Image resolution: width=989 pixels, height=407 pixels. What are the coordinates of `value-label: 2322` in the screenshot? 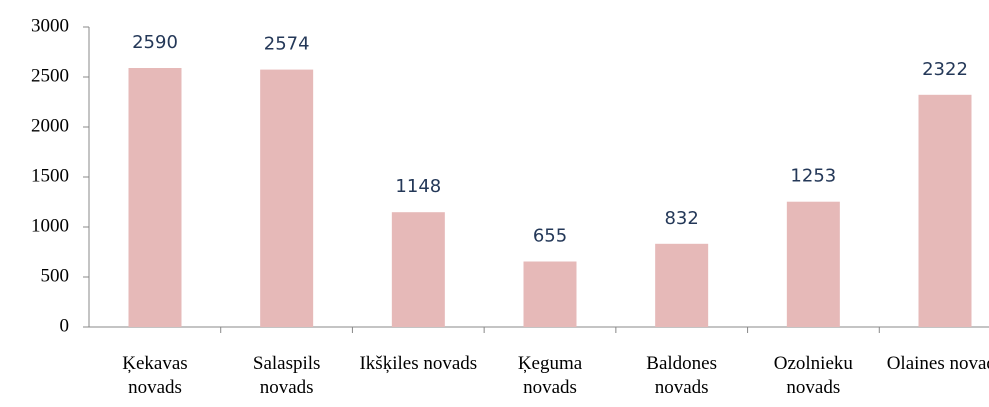 It's located at (945, 69).